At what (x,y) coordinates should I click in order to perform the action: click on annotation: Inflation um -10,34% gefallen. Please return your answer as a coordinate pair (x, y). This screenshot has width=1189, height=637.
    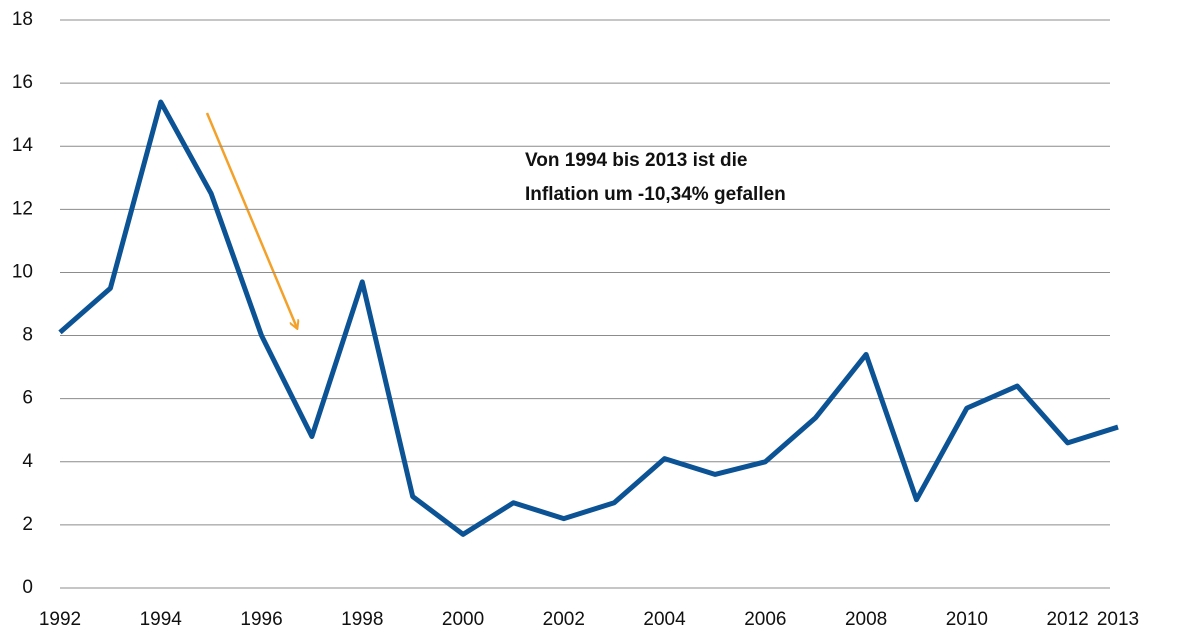
    Looking at the image, I should click on (655, 194).